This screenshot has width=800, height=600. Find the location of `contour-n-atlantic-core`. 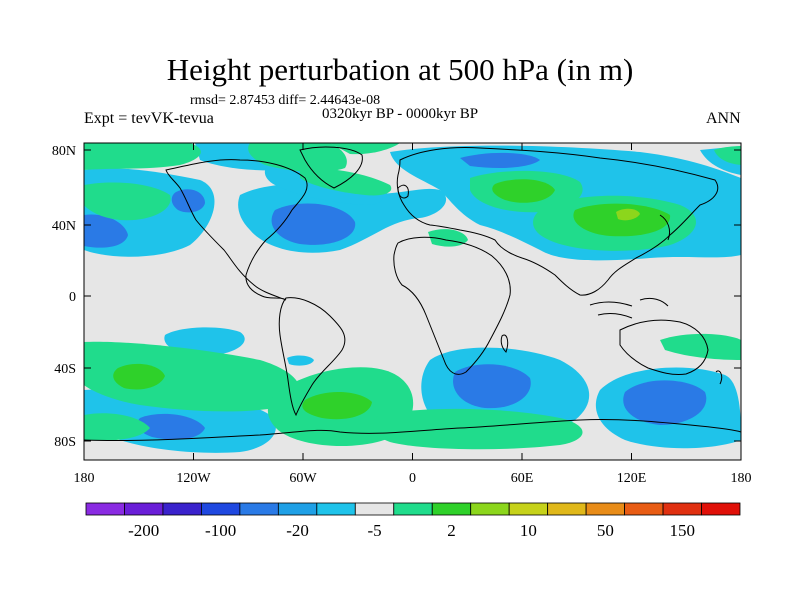

contour-n-atlantic-core is located at coordinates (313, 224).